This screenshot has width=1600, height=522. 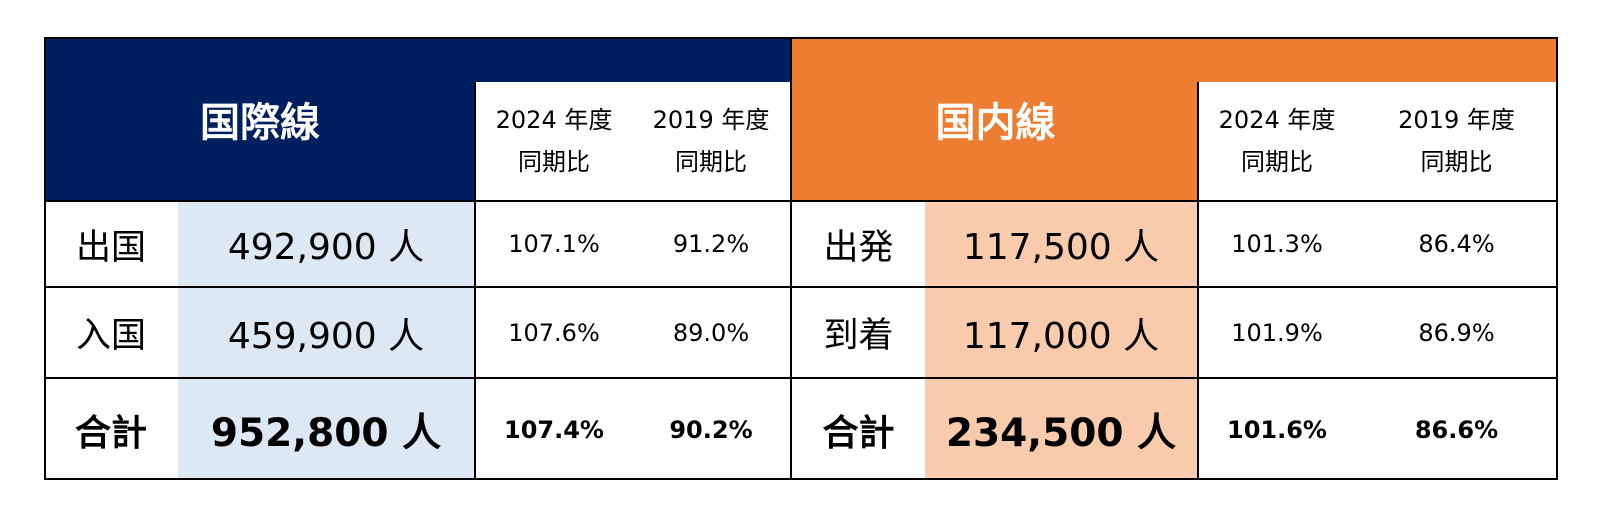 What do you see at coordinates (1456, 162) in the screenshot?
I see `domestic-period-2019-line2: 同期比` at bounding box center [1456, 162].